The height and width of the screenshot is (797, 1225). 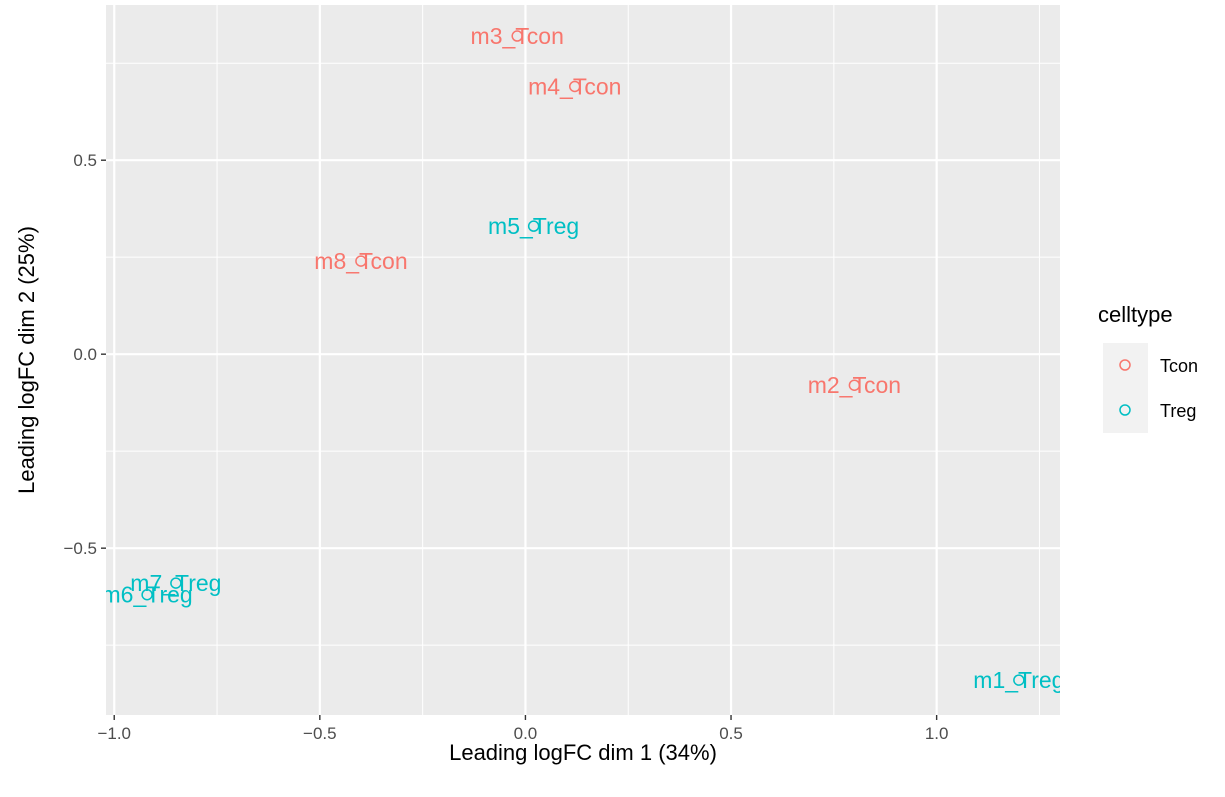 I want to click on x-tick-label: −0.5, so click(x=320, y=733).